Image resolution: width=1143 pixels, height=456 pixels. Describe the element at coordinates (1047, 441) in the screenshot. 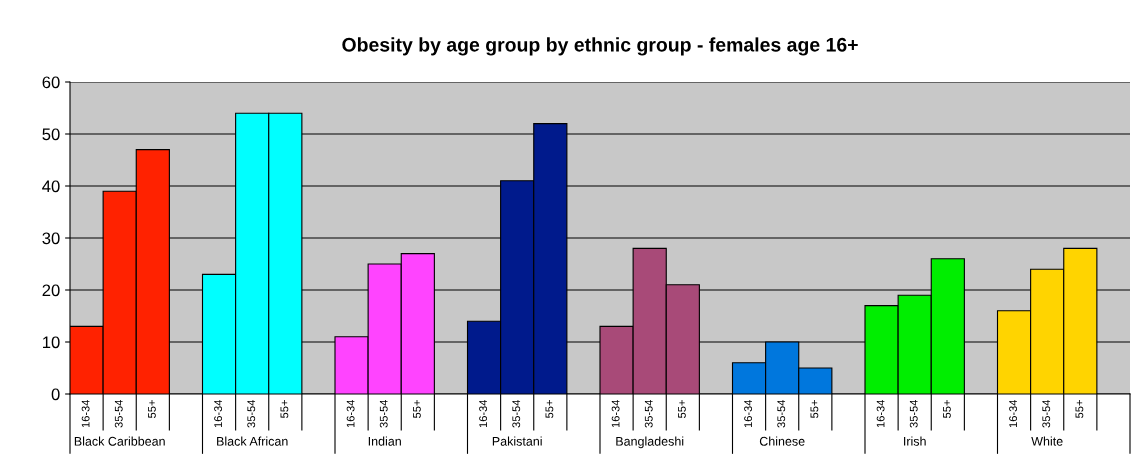

I see `text: White` at that location.